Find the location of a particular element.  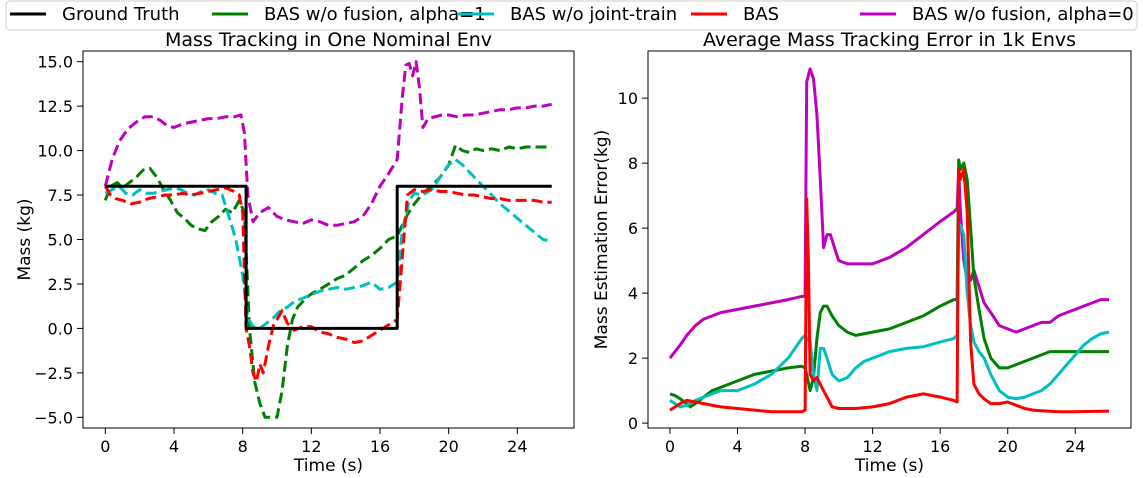

y-tick-label: −2.5 is located at coordinates (53, 373).